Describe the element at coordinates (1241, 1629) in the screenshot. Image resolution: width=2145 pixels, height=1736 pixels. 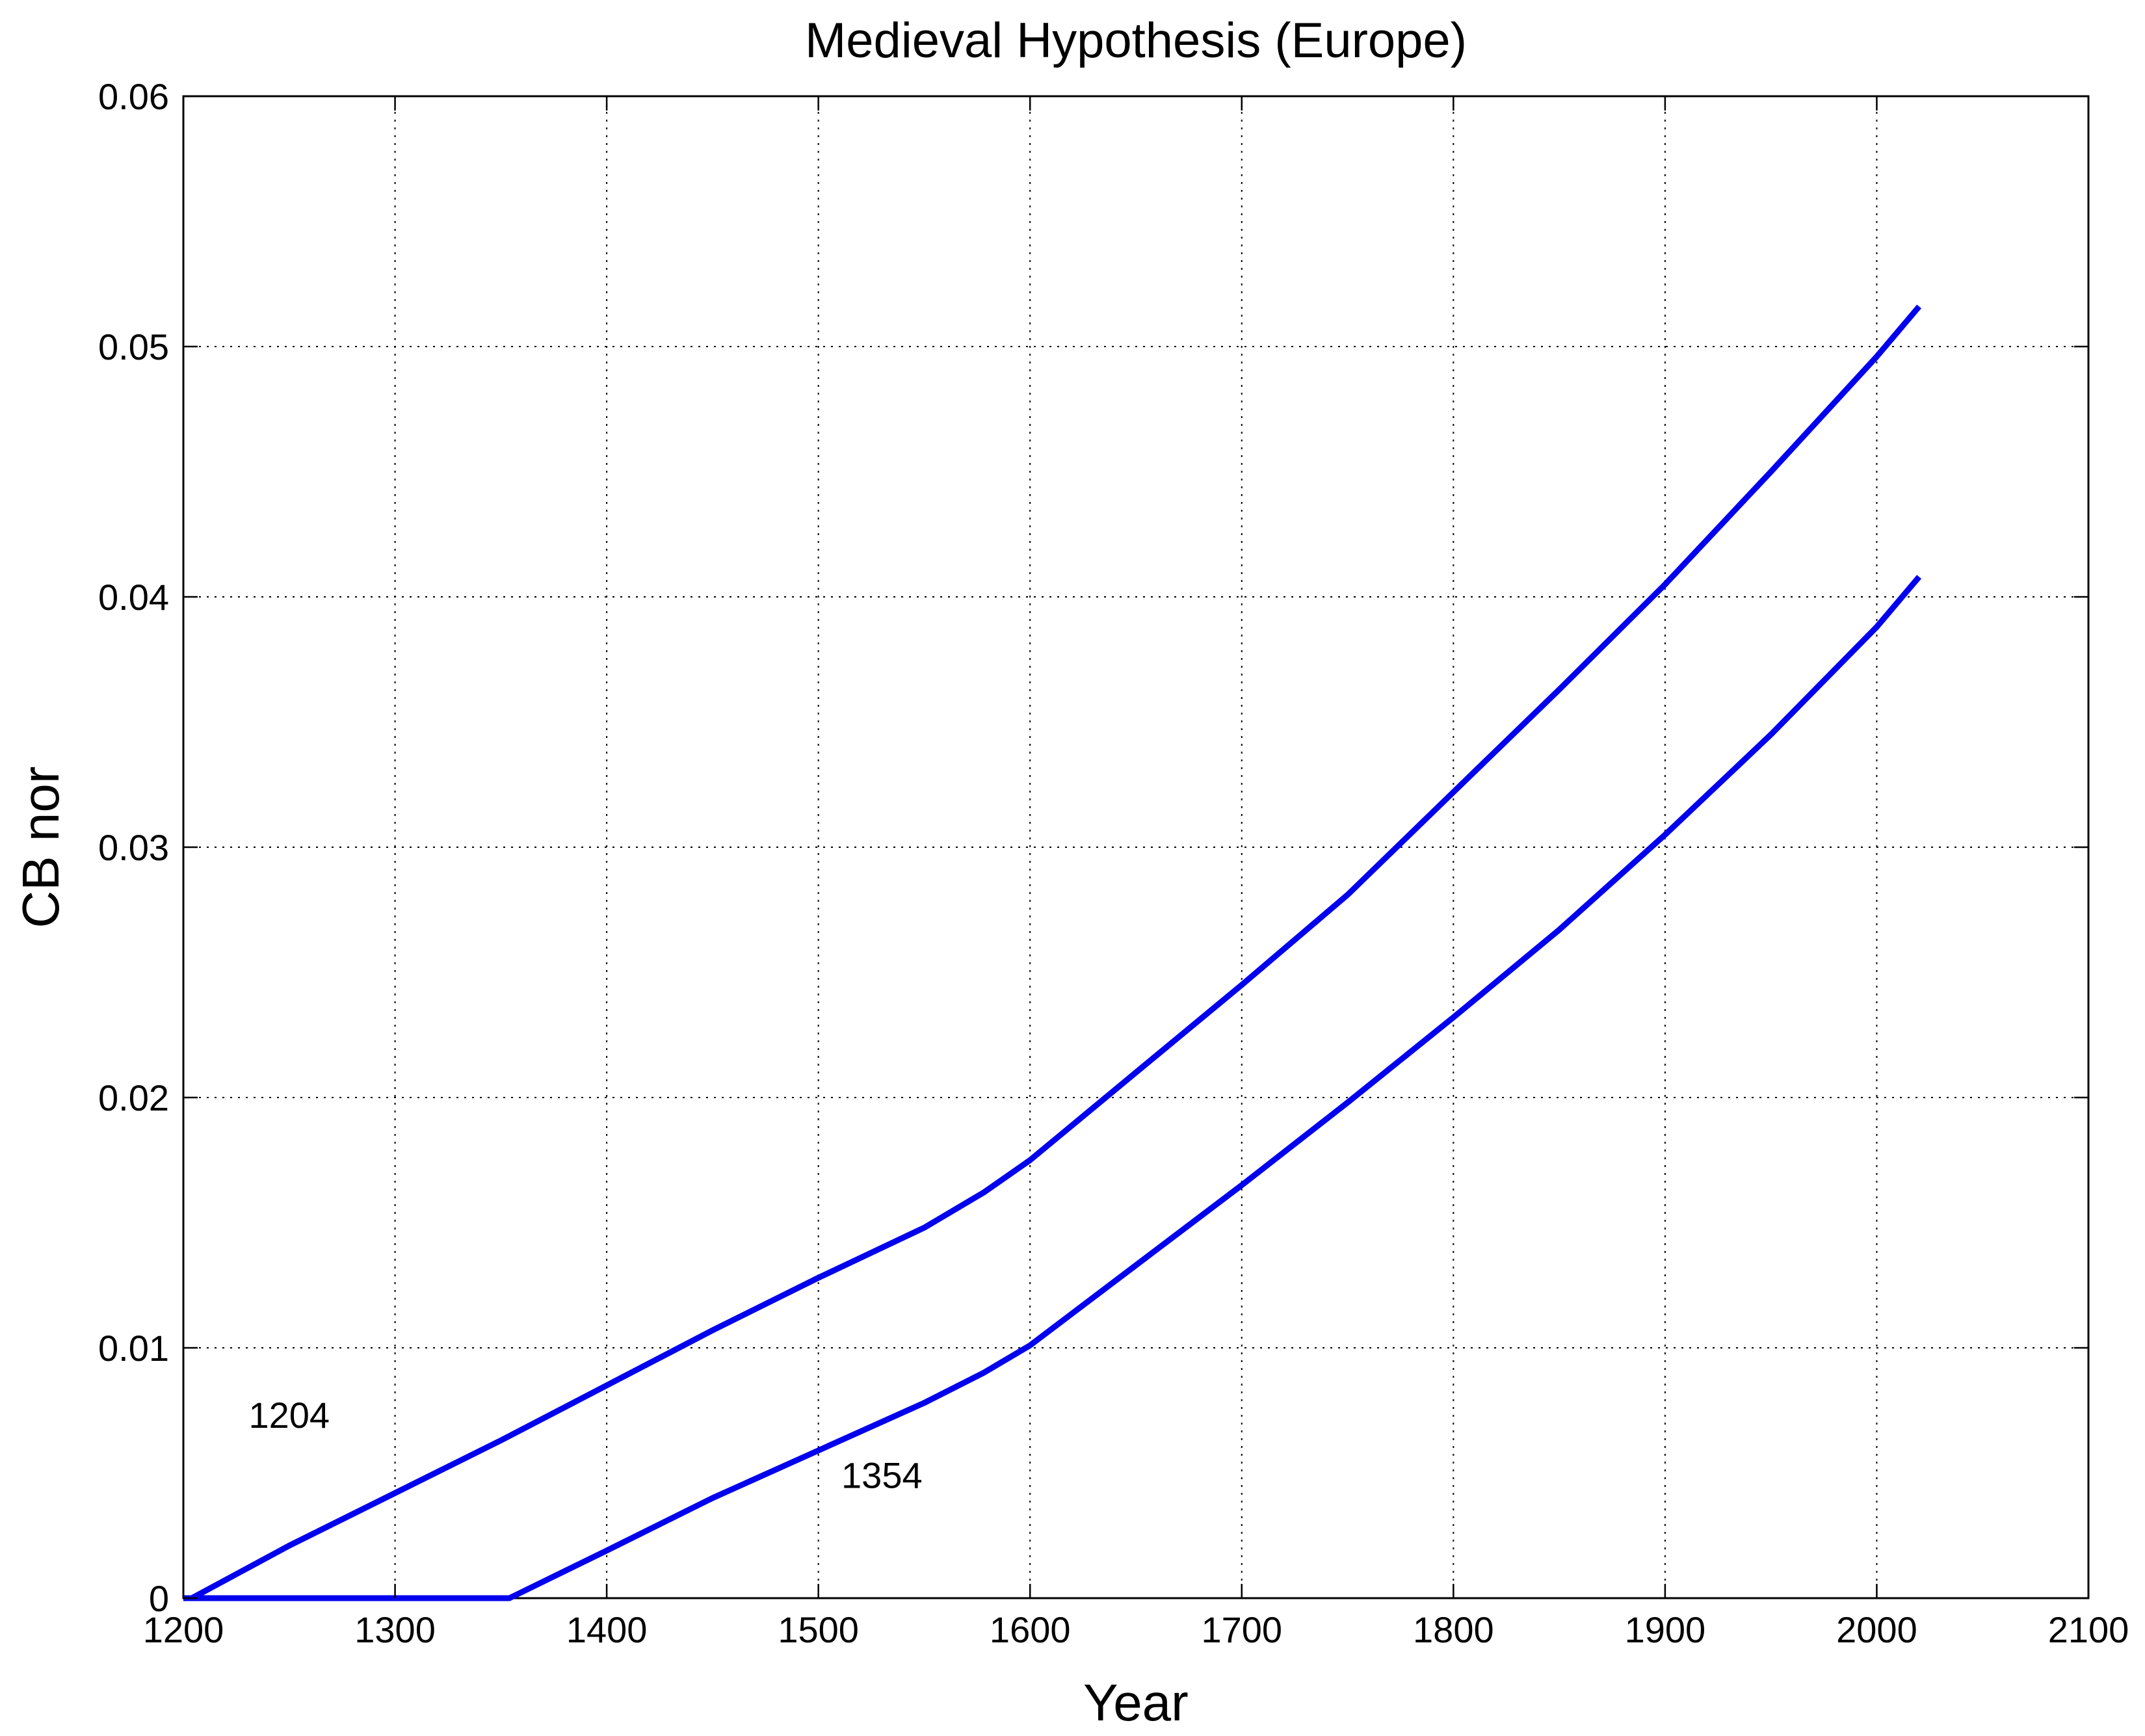
I see `x-tick-label: 1700` at that location.